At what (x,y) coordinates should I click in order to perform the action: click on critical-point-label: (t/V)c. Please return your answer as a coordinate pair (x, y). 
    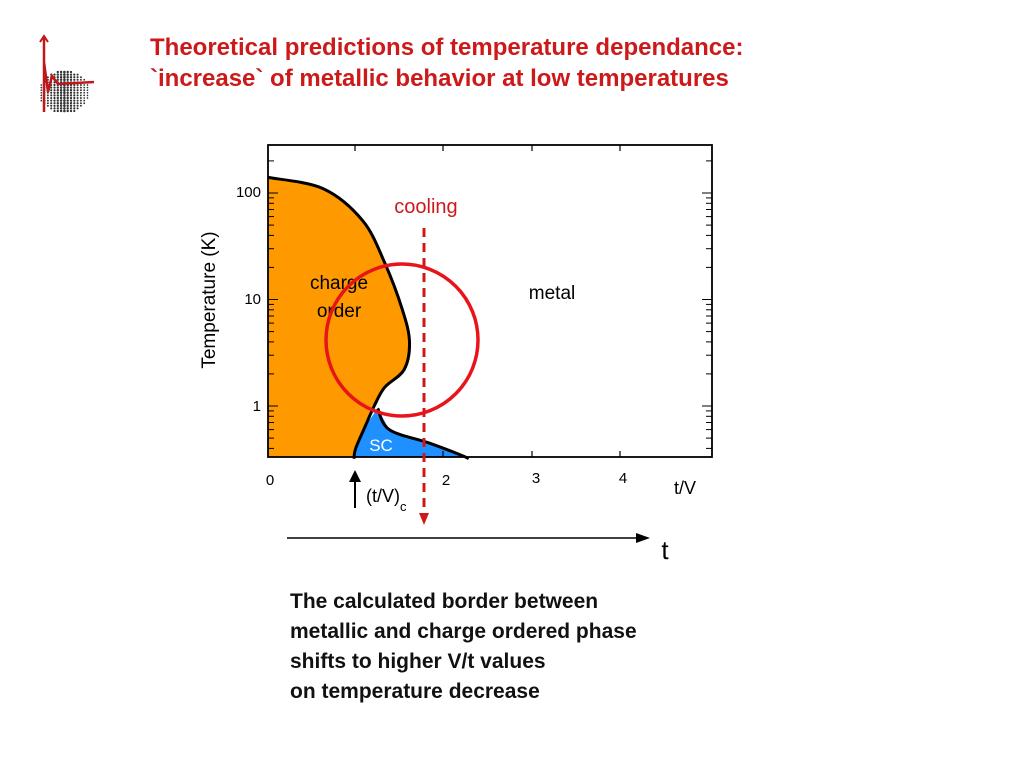
    Looking at the image, I should click on (386, 500).